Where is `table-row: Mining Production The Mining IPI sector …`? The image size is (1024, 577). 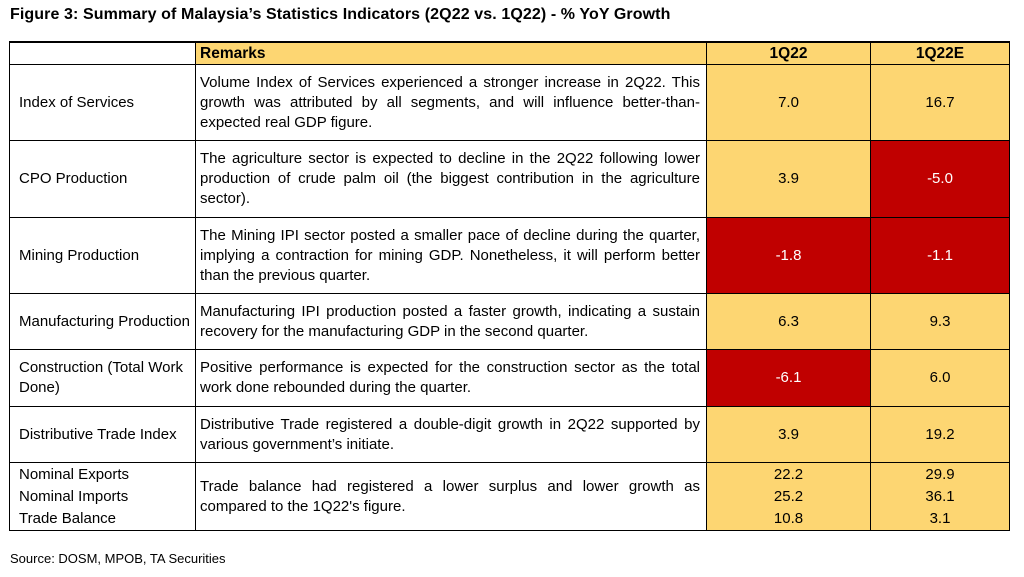 table-row: Mining Production The Mining IPI sector … is located at coordinates (509, 255).